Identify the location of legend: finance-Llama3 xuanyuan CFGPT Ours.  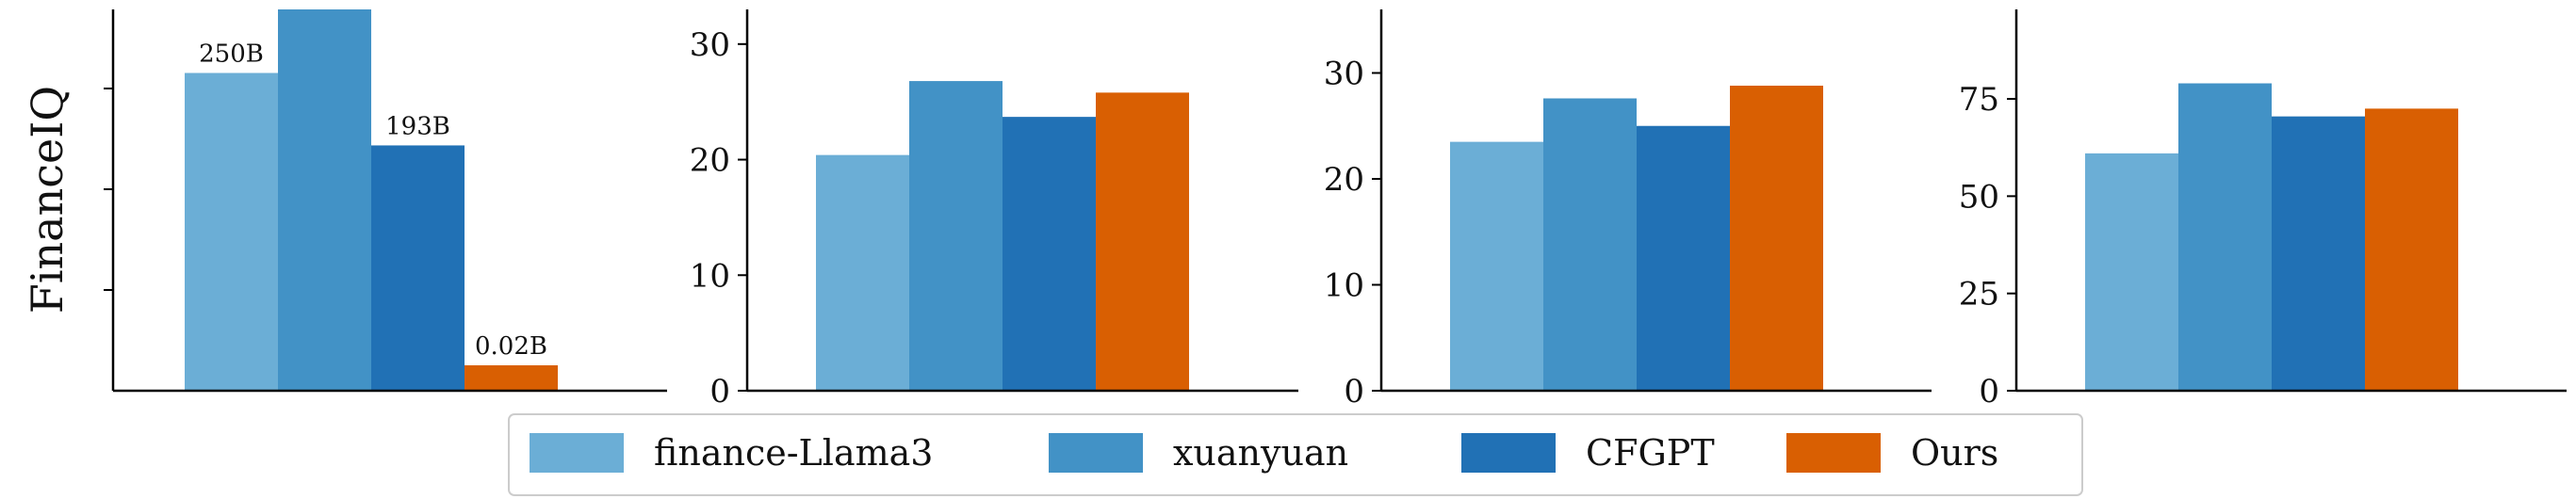
(1295, 454).